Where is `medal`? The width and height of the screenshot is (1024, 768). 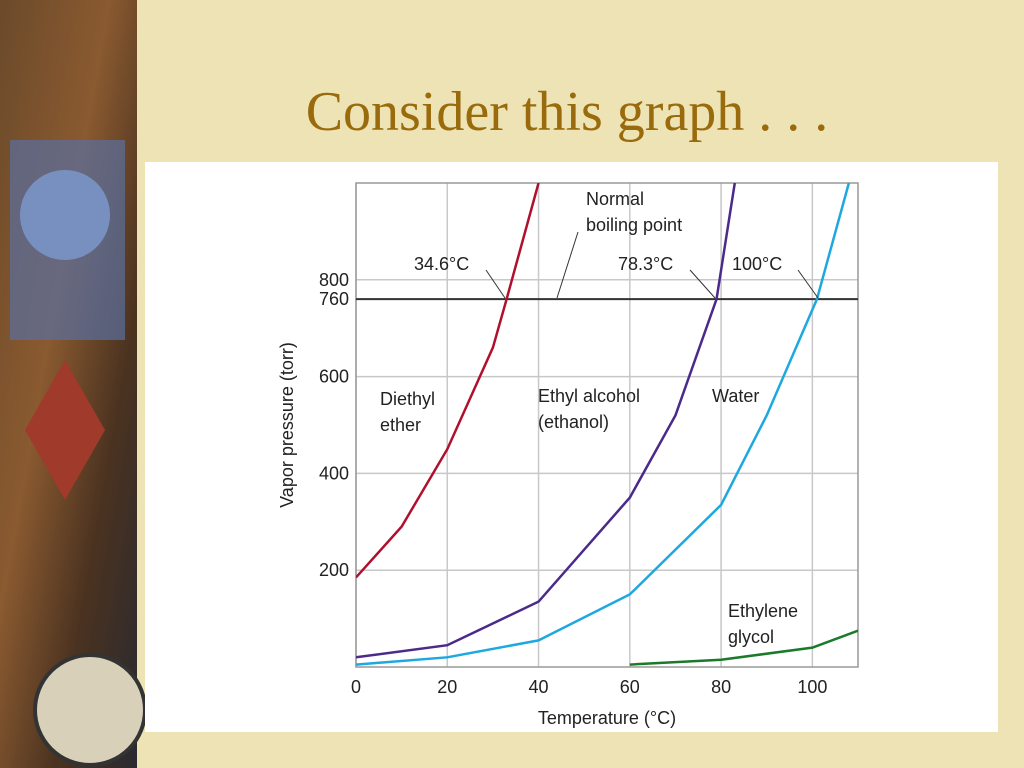
medal is located at coordinates (65, 430).